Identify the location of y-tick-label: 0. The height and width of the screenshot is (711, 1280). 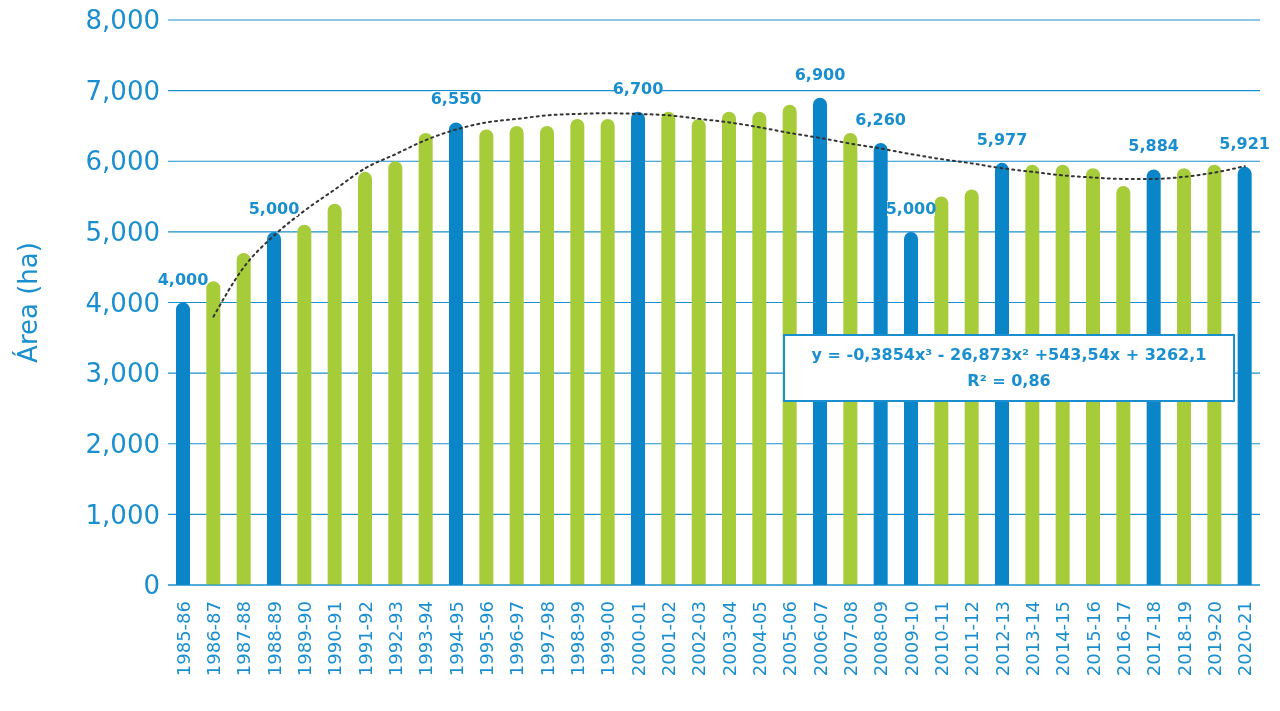
(151, 585).